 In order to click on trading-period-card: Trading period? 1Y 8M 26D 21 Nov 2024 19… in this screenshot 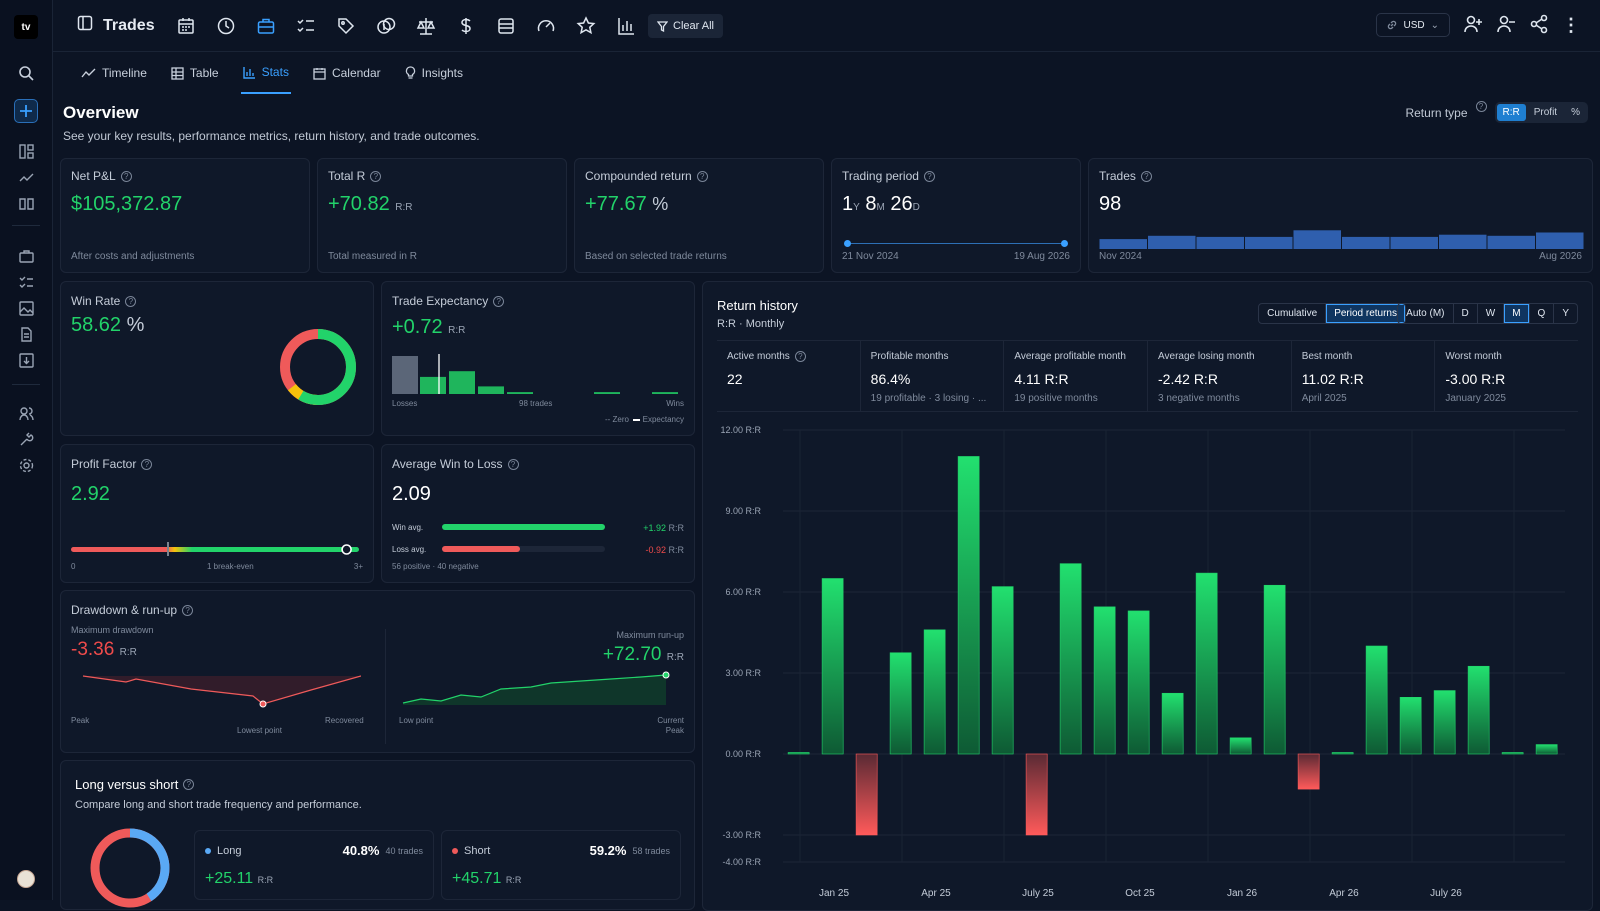, I will do `click(956, 215)`.